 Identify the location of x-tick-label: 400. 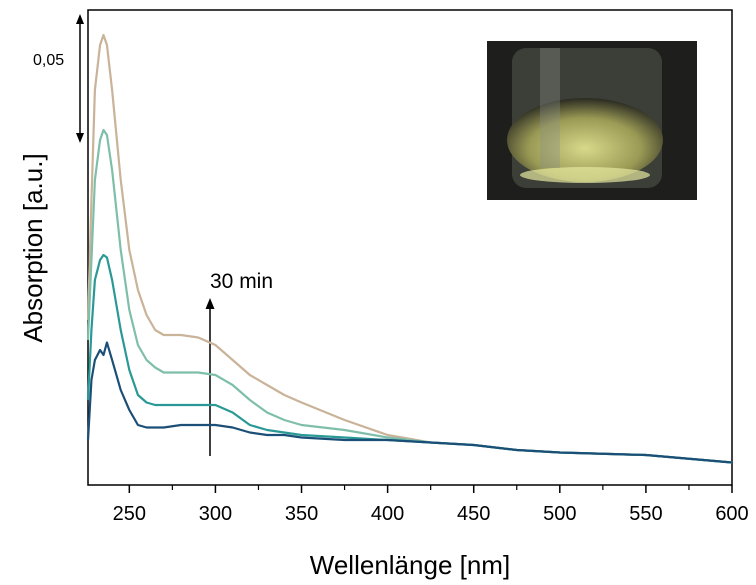
(387, 514).